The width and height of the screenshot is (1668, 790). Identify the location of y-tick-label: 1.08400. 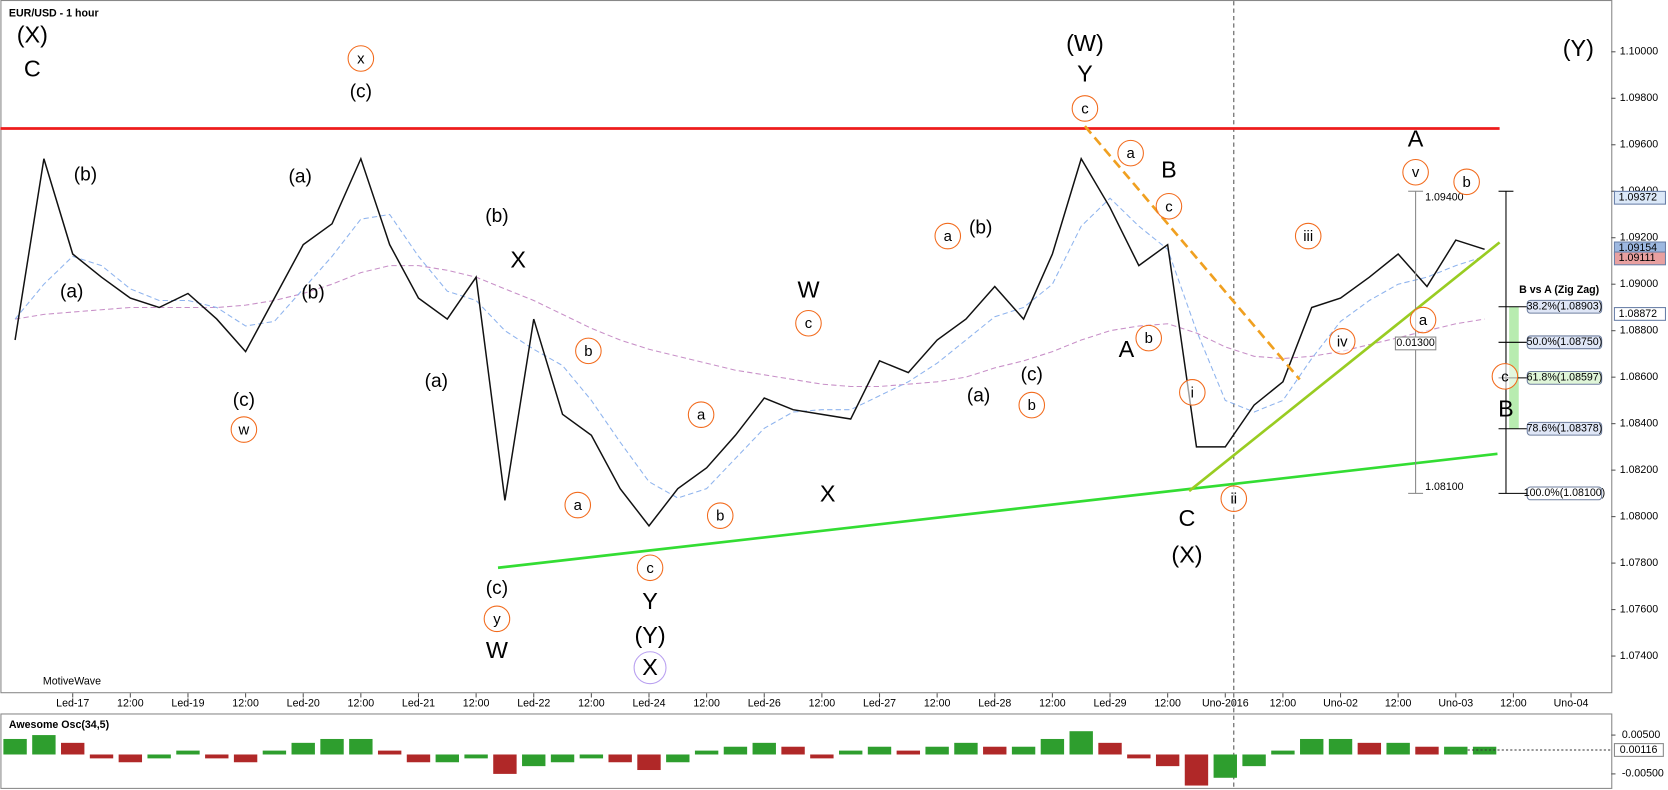
(1639, 423).